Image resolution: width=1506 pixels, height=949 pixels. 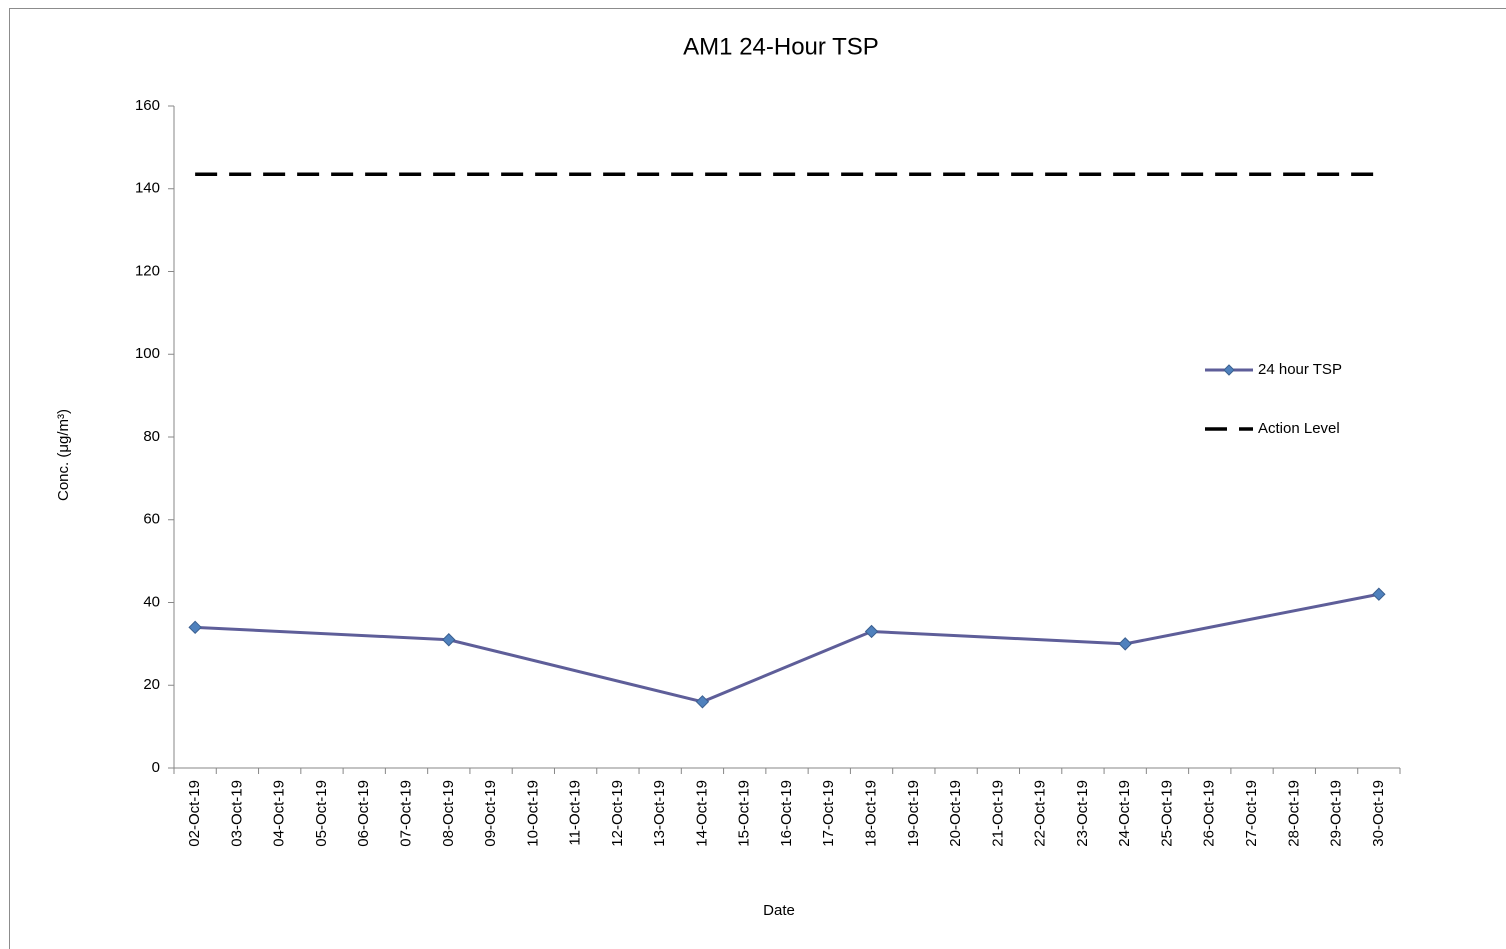 What do you see at coordinates (744, 813) in the screenshot?
I see `x-tick-label: 15-Oct-19` at bounding box center [744, 813].